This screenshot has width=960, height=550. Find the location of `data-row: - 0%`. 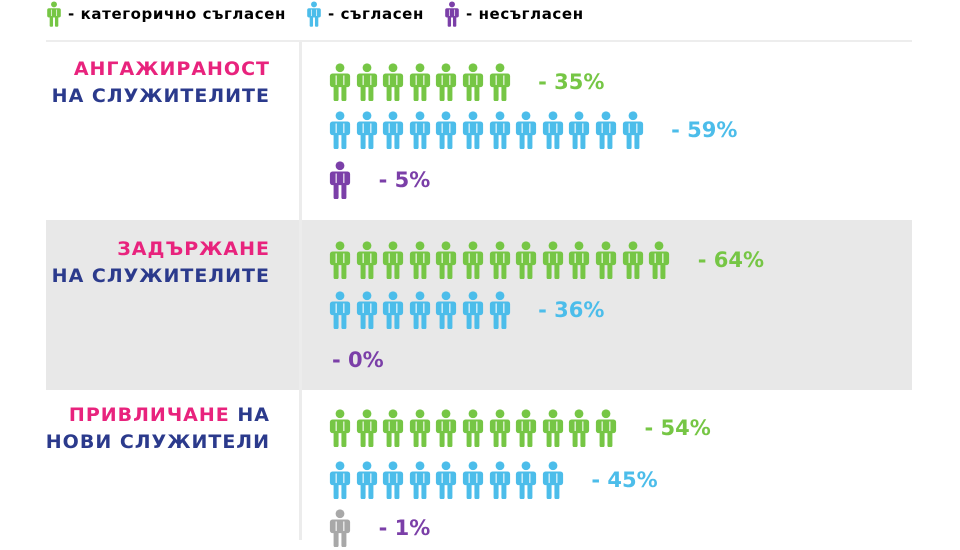

data-row: - 0% is located at coordinates (356, 360).